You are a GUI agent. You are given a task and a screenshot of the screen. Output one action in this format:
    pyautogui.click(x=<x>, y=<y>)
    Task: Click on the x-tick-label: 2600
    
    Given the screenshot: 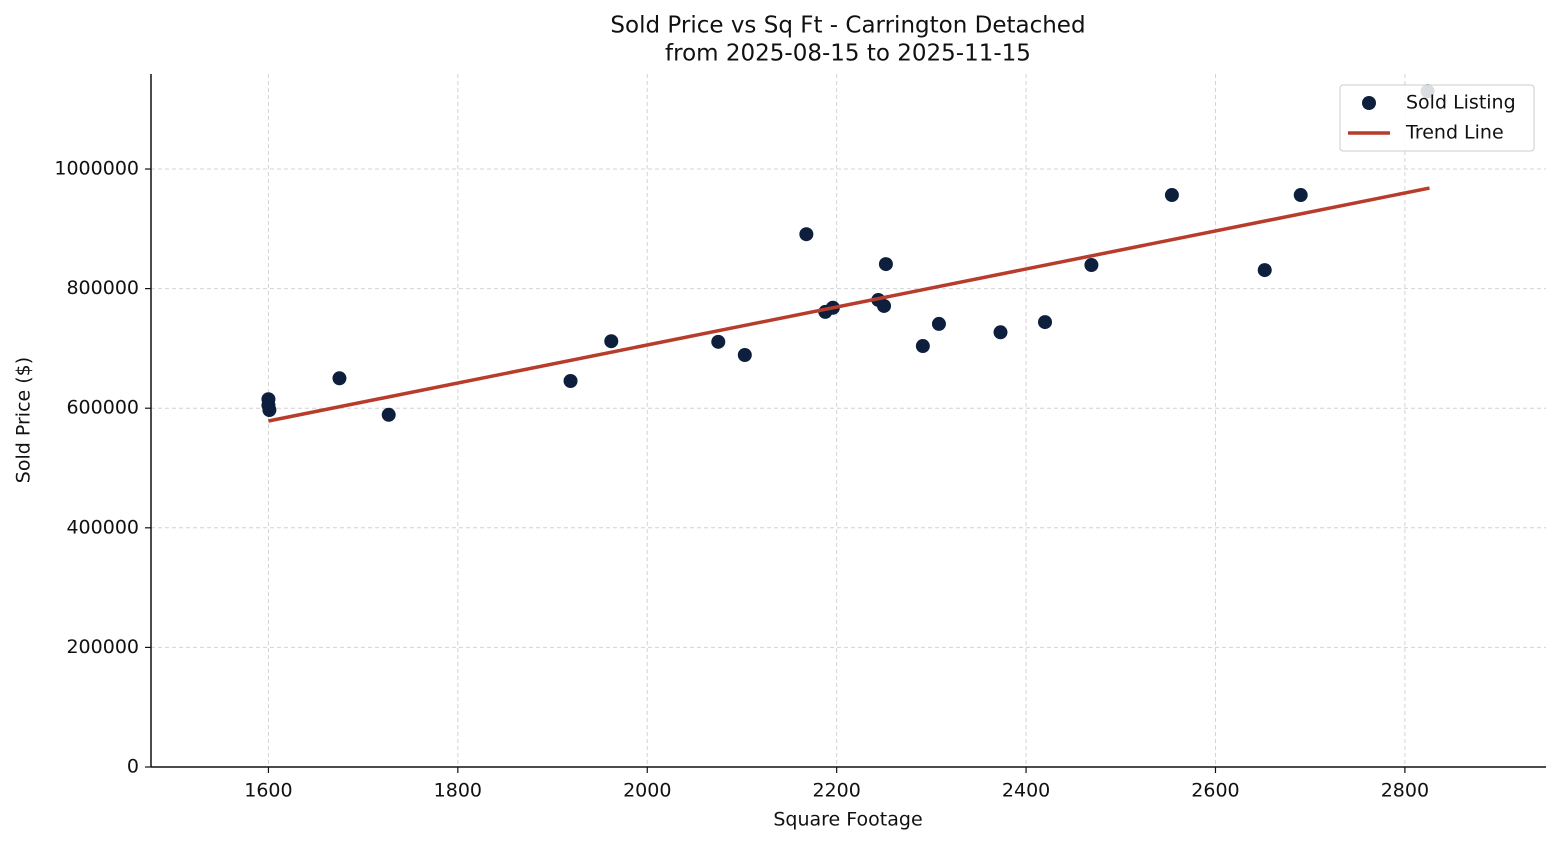 What is the action you would take?
    pyautogui.click(x=1215, y=791)
    